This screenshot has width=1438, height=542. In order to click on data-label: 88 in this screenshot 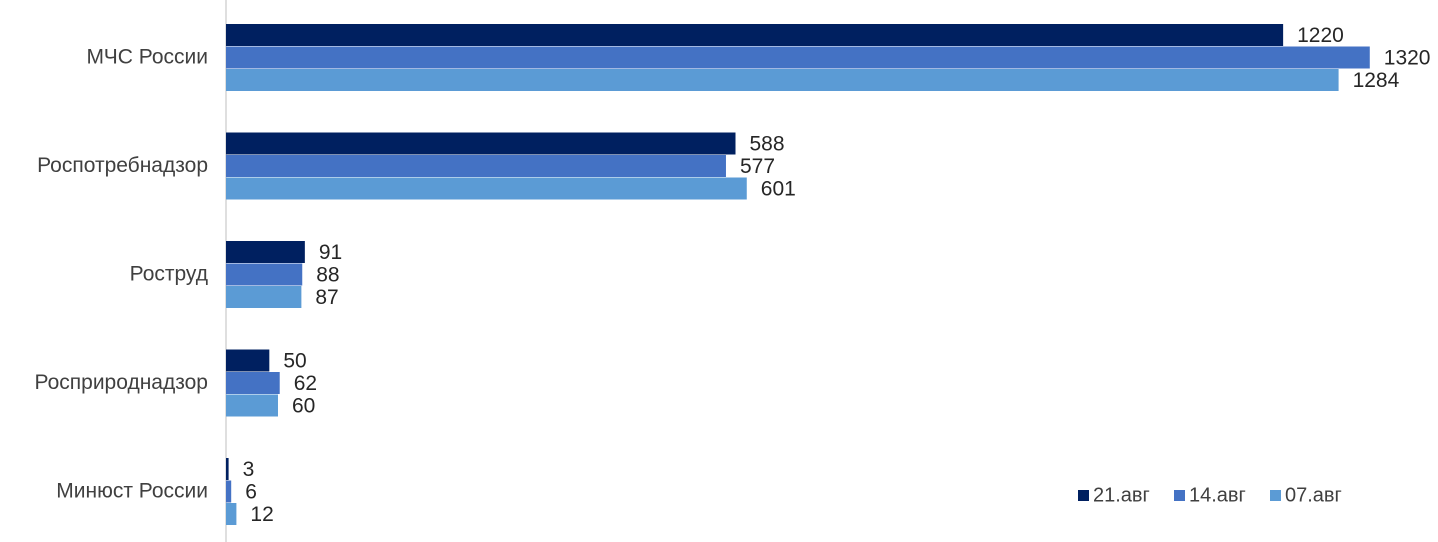, I will do `click(327, 274)`.